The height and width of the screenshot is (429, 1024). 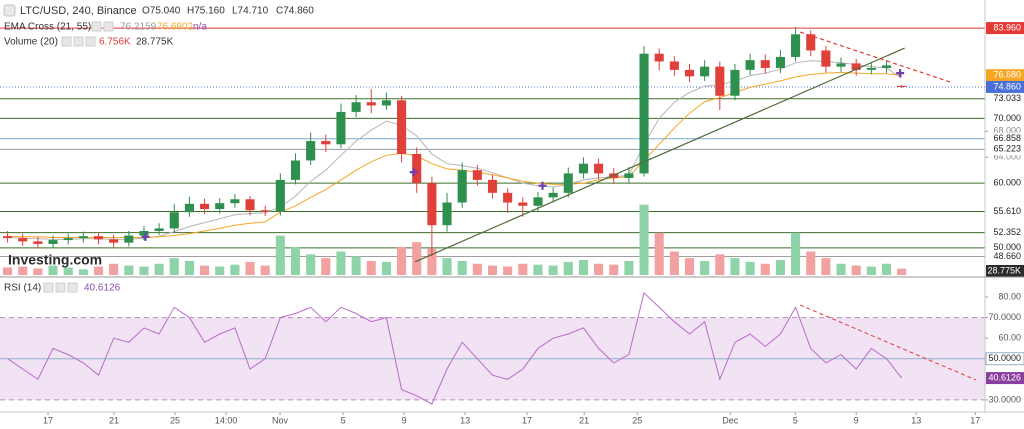 I want to click on volume-value: 6.756K, so click(x=115, y=42).